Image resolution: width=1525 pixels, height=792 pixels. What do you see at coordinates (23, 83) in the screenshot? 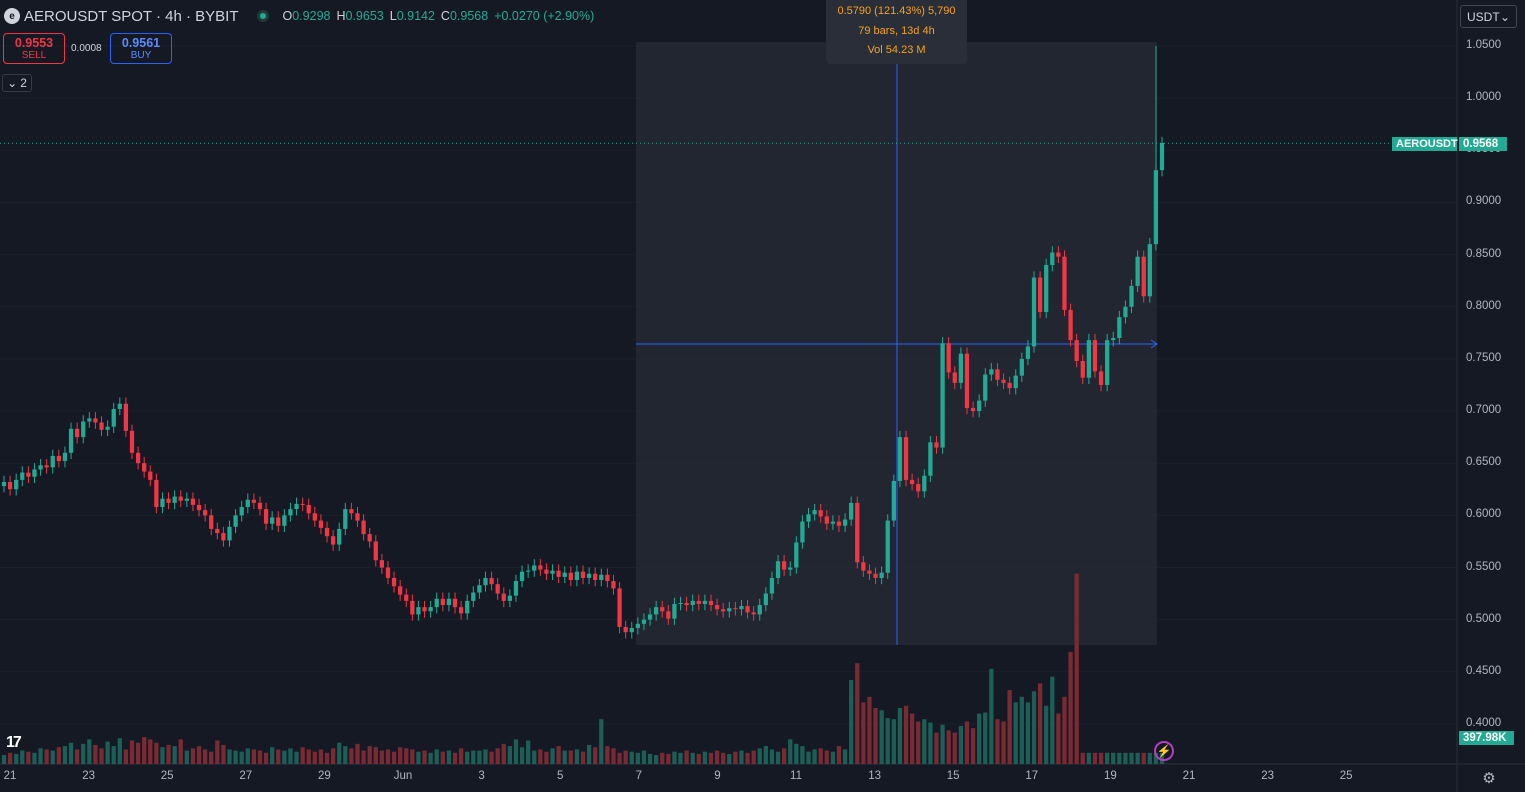
I see `indicator-count: 2` at bounding box center [23, 83].